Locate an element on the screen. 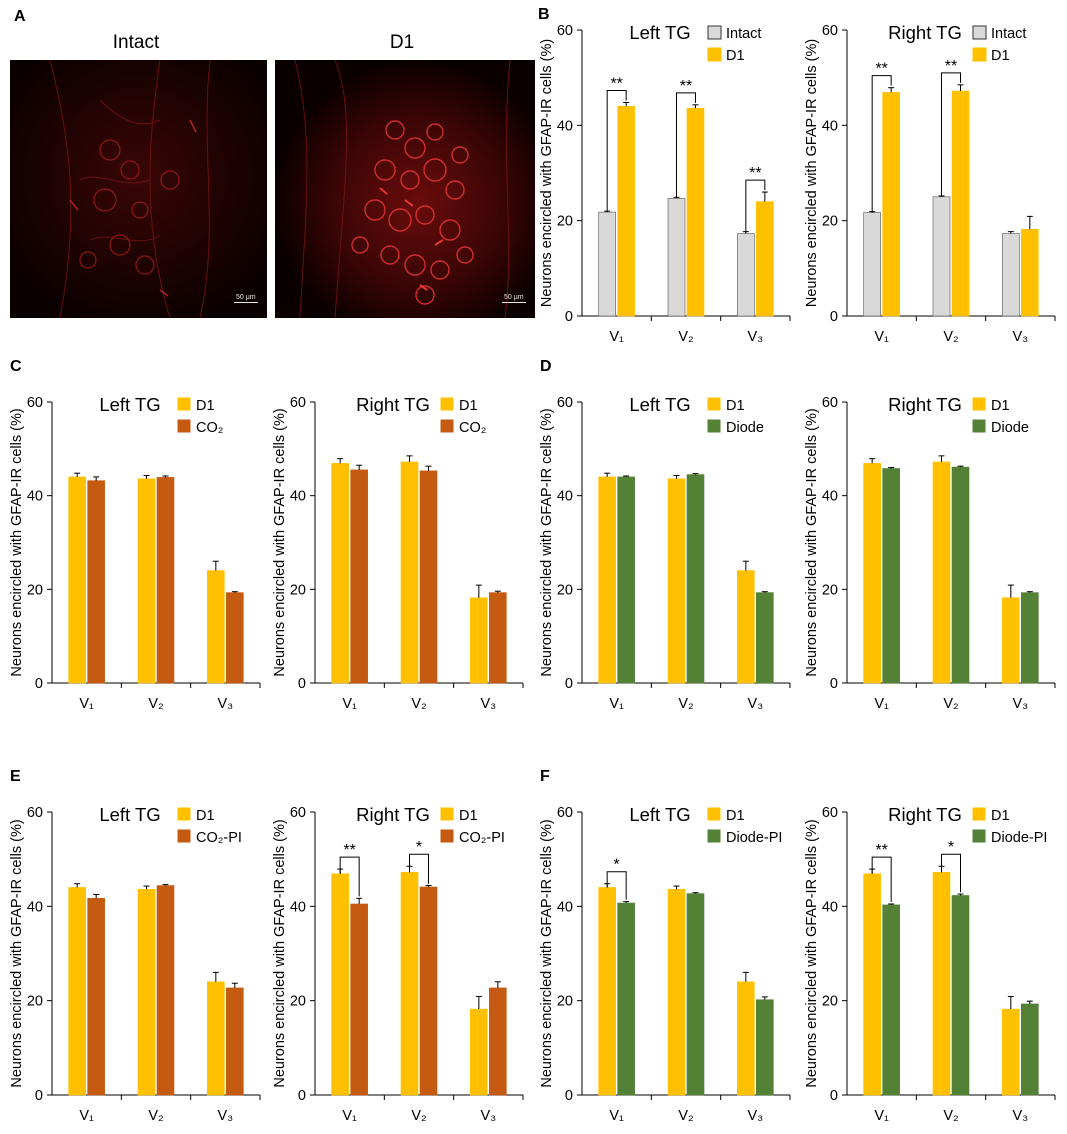 This screenshot has width=1067, height=1134. legend-label: Diode-PI is located at coordinates (1019, 838).